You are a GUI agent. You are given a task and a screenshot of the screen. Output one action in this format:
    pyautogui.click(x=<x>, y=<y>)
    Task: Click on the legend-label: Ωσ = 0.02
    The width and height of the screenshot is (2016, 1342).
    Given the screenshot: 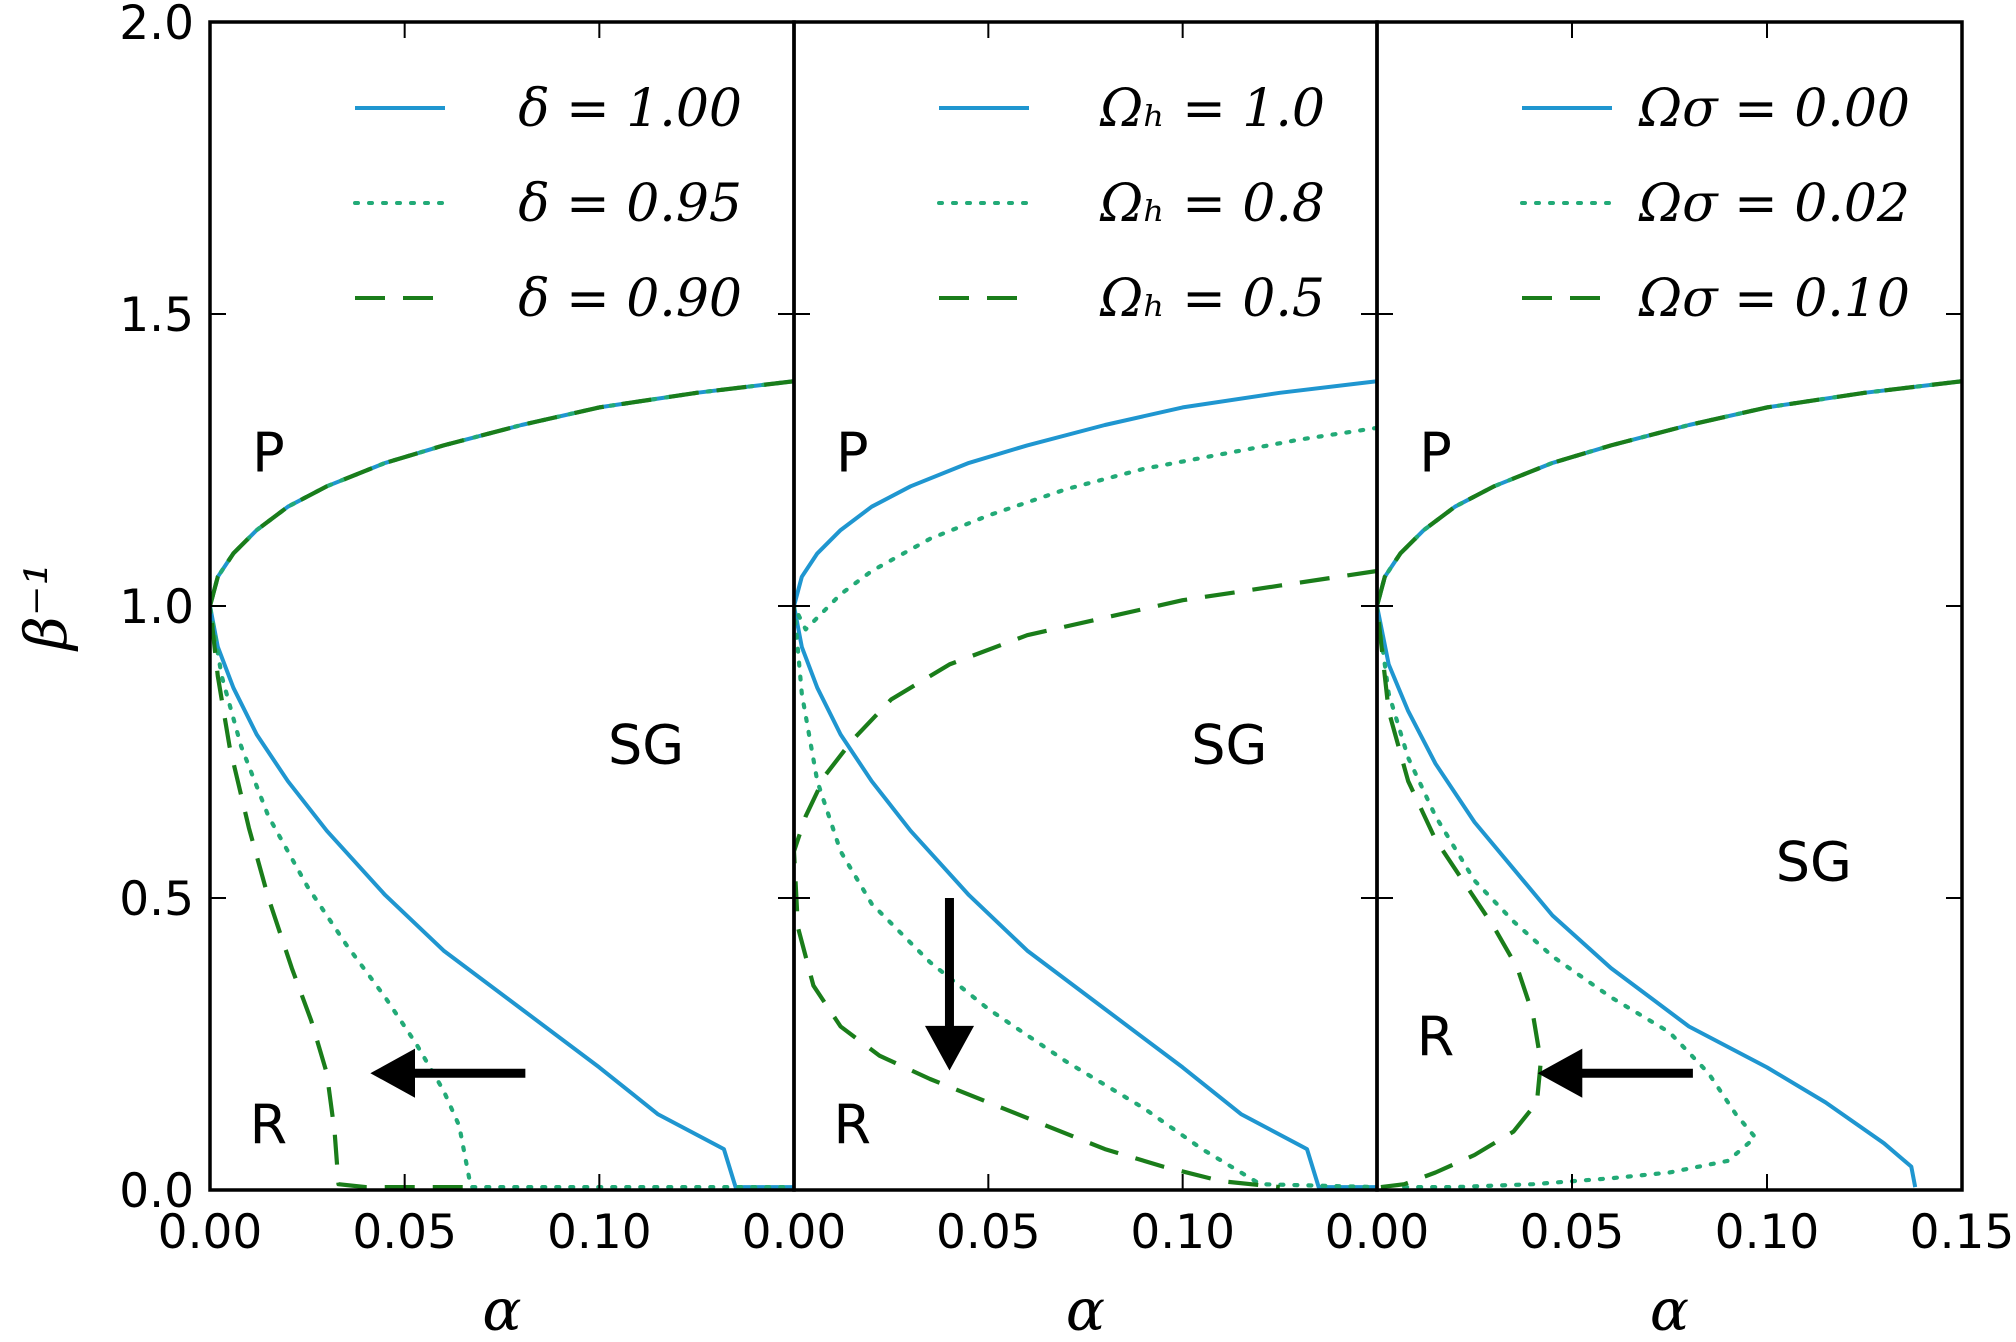 What is the action you would take?
    pyautogui.click(x=1774, y=204)
    